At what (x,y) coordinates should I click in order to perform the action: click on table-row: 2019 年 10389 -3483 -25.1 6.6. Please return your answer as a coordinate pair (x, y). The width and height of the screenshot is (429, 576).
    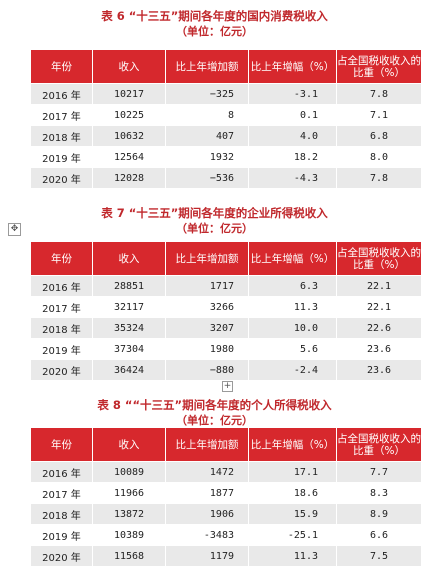
    Looking at the image, I should click on (226, 535).